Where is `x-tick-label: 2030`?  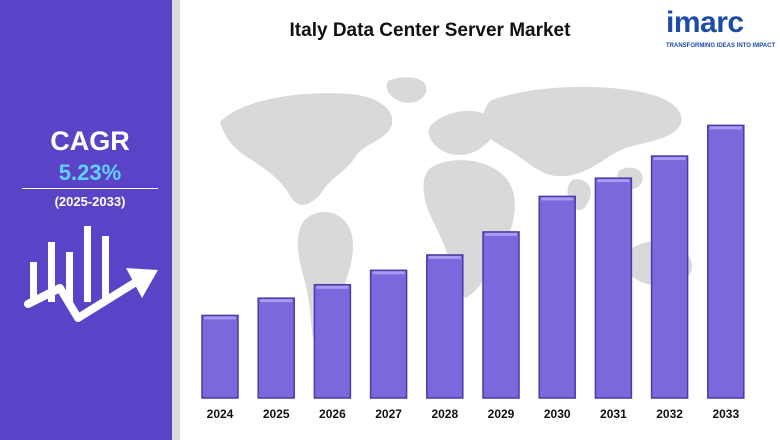
x-tick-label: 2030 is located at coordinates (557, 414).